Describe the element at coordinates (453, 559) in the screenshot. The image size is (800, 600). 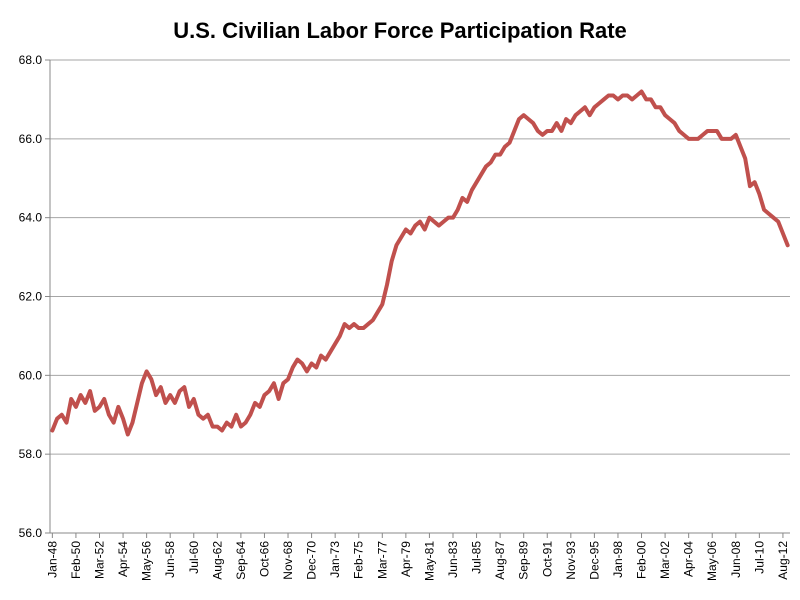
I see `x-tick-label: Jun-83` at that location.